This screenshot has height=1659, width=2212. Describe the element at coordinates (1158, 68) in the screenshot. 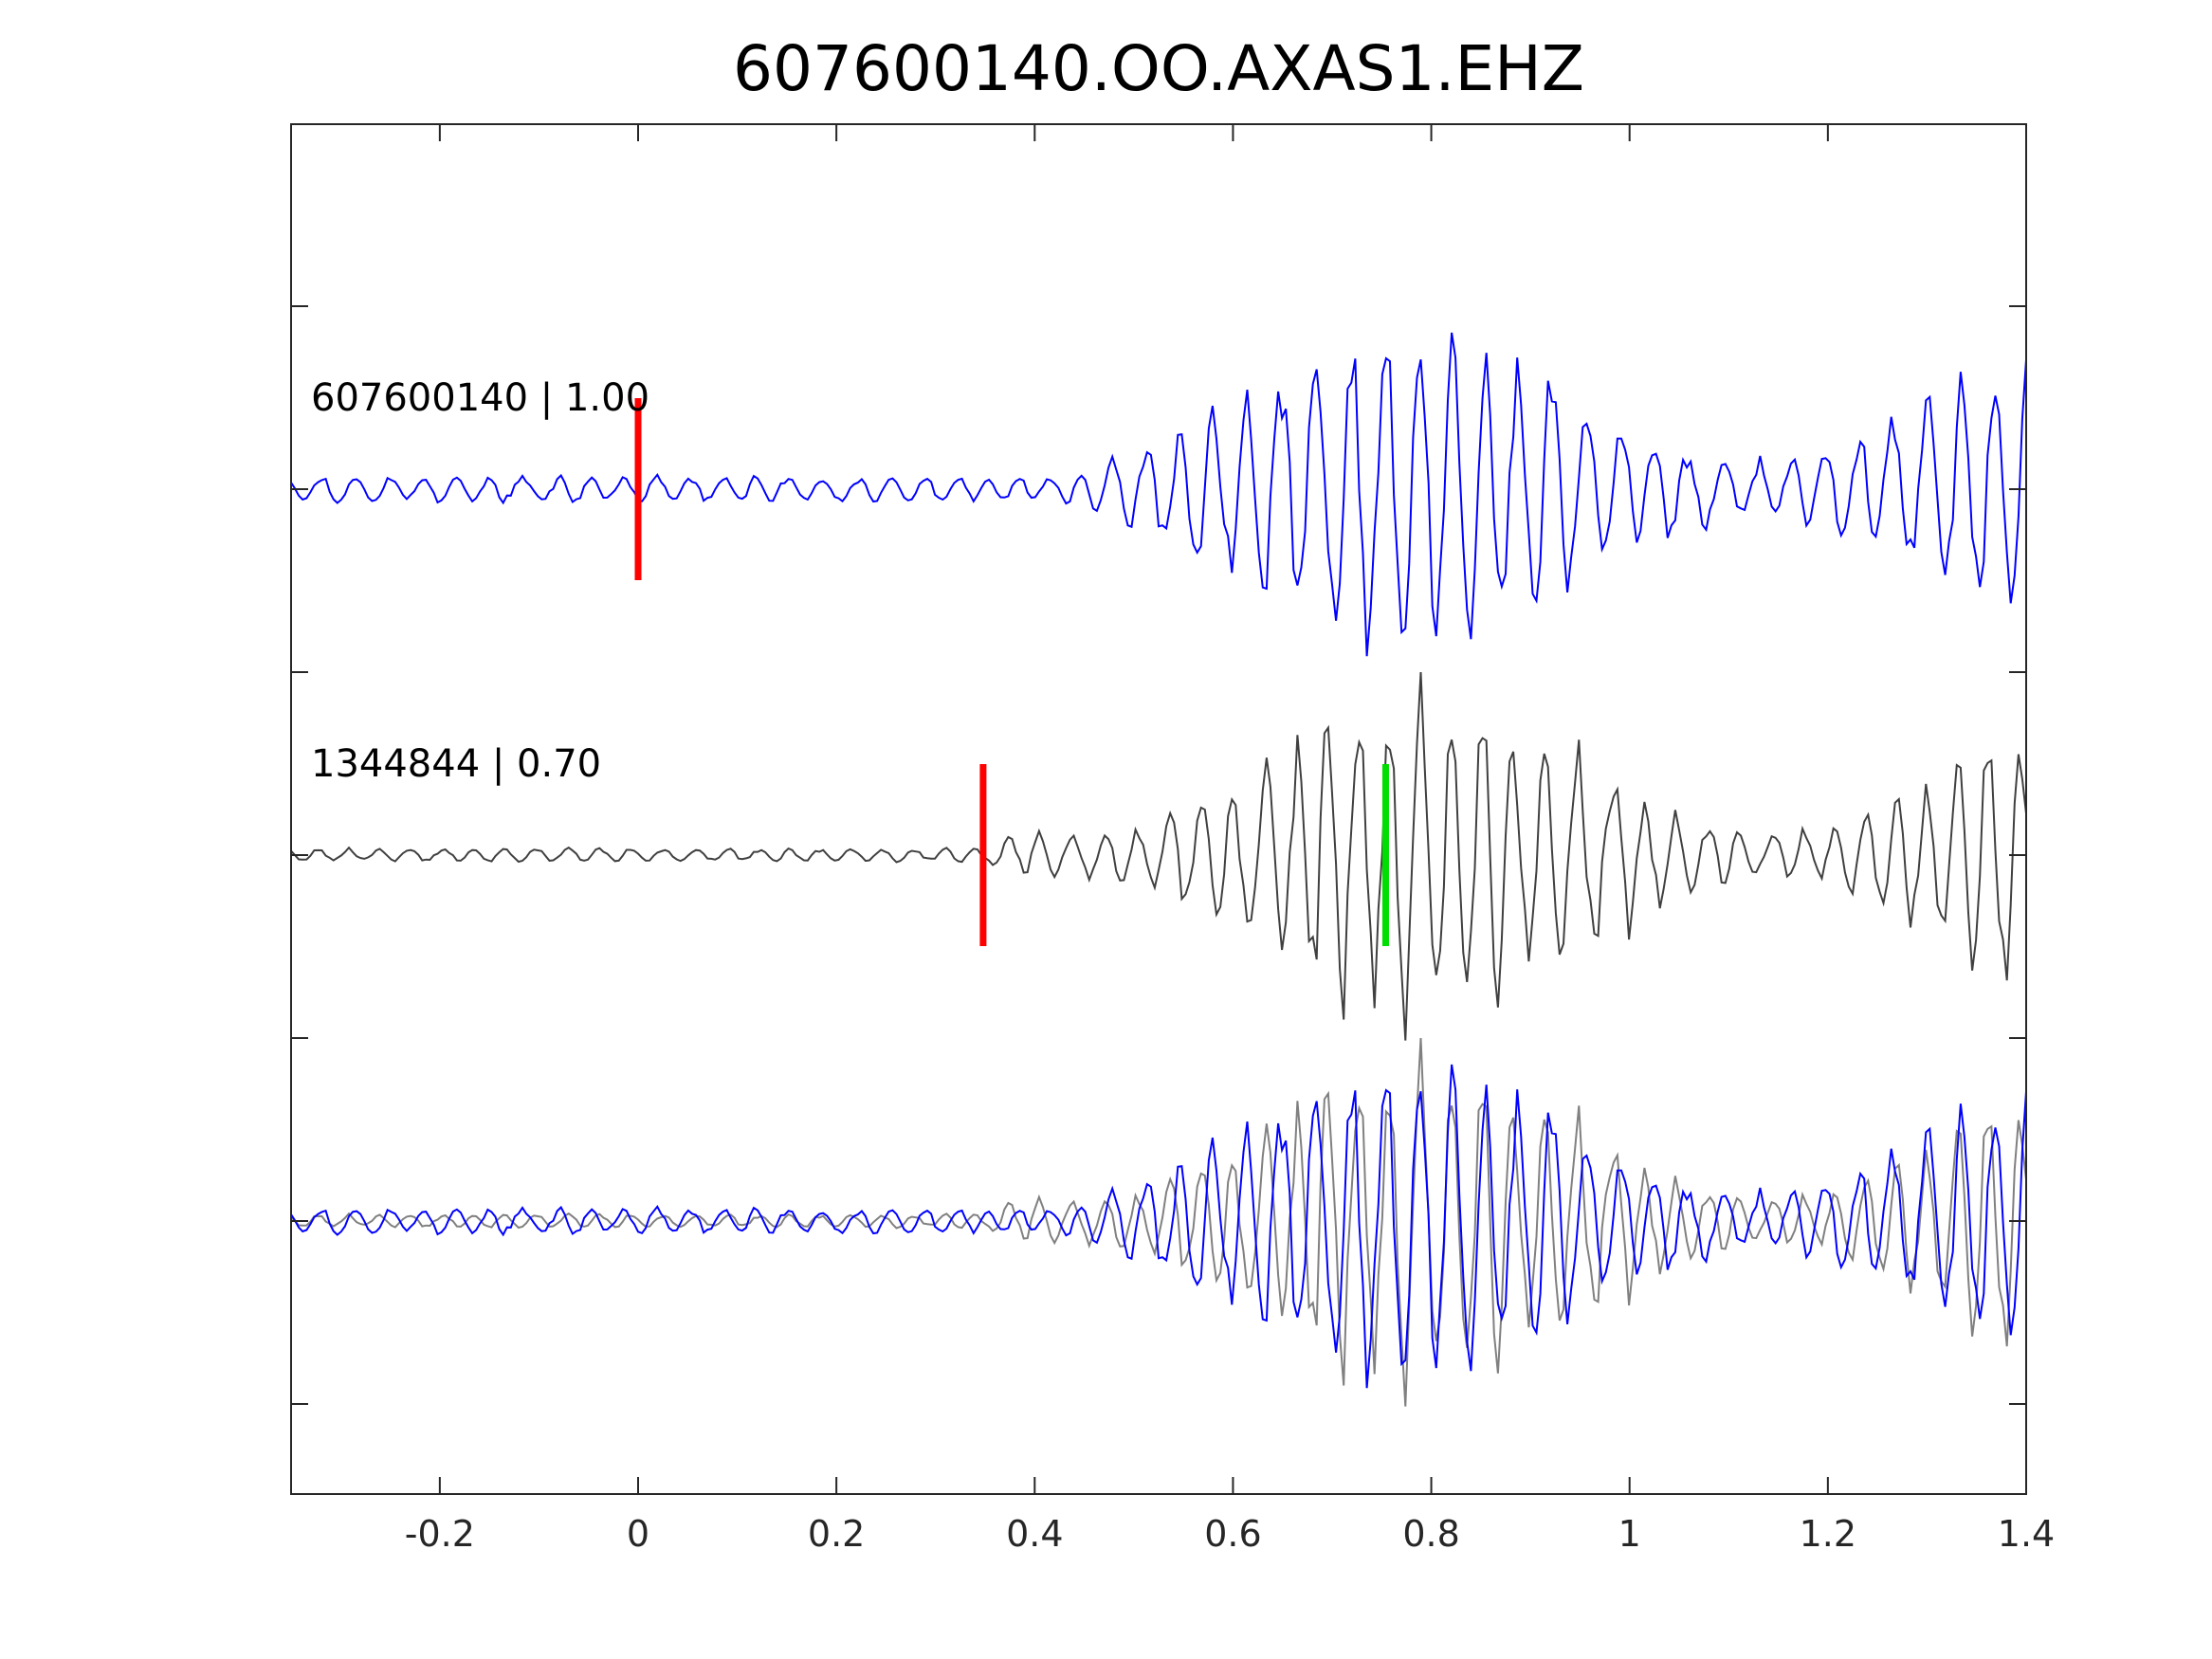

I see `chart-title: 607600140.OO.AXAS1.EHZ` at that location.